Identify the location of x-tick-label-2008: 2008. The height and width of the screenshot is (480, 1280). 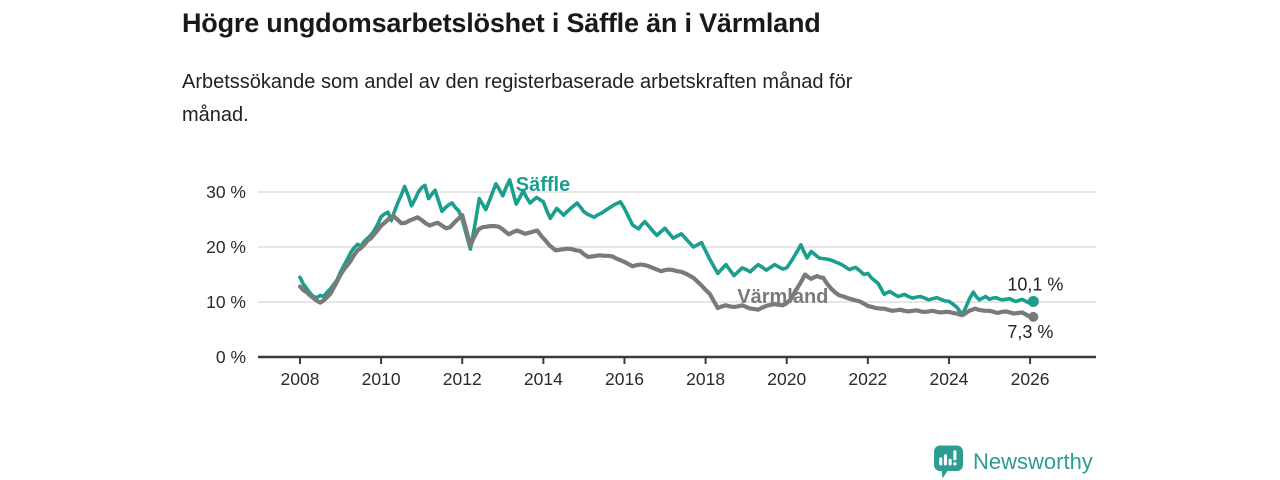
(300, 379).